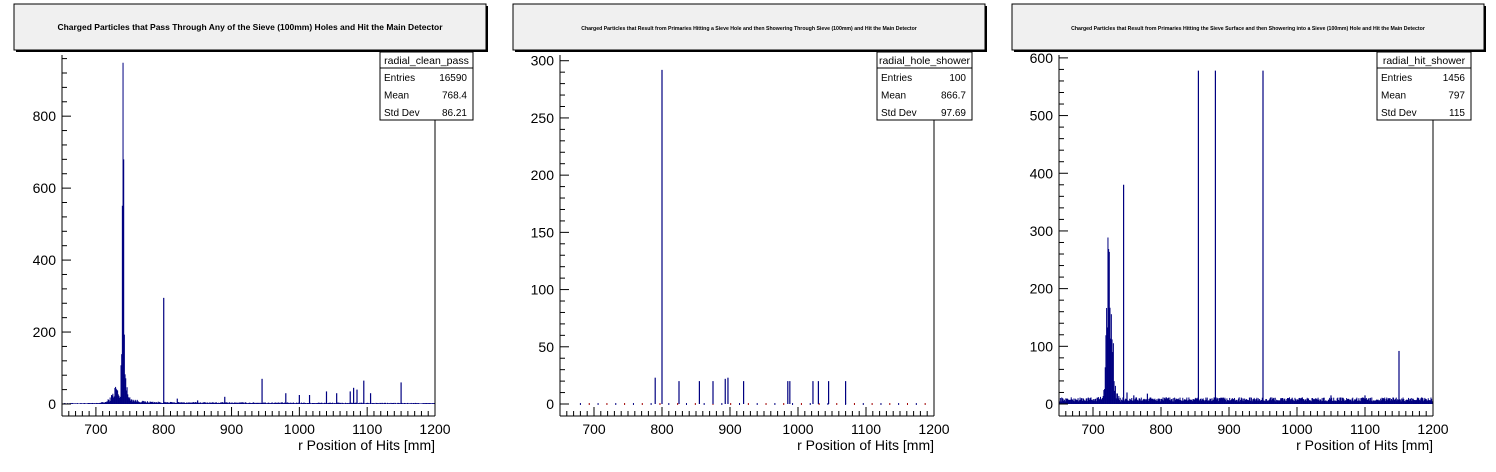 Image resolution: width=1496 pixels, height=472 pixels. Describe the element at coordinates (957, 78) in the screenshot. I see `stats-row-value: 100` at that location.